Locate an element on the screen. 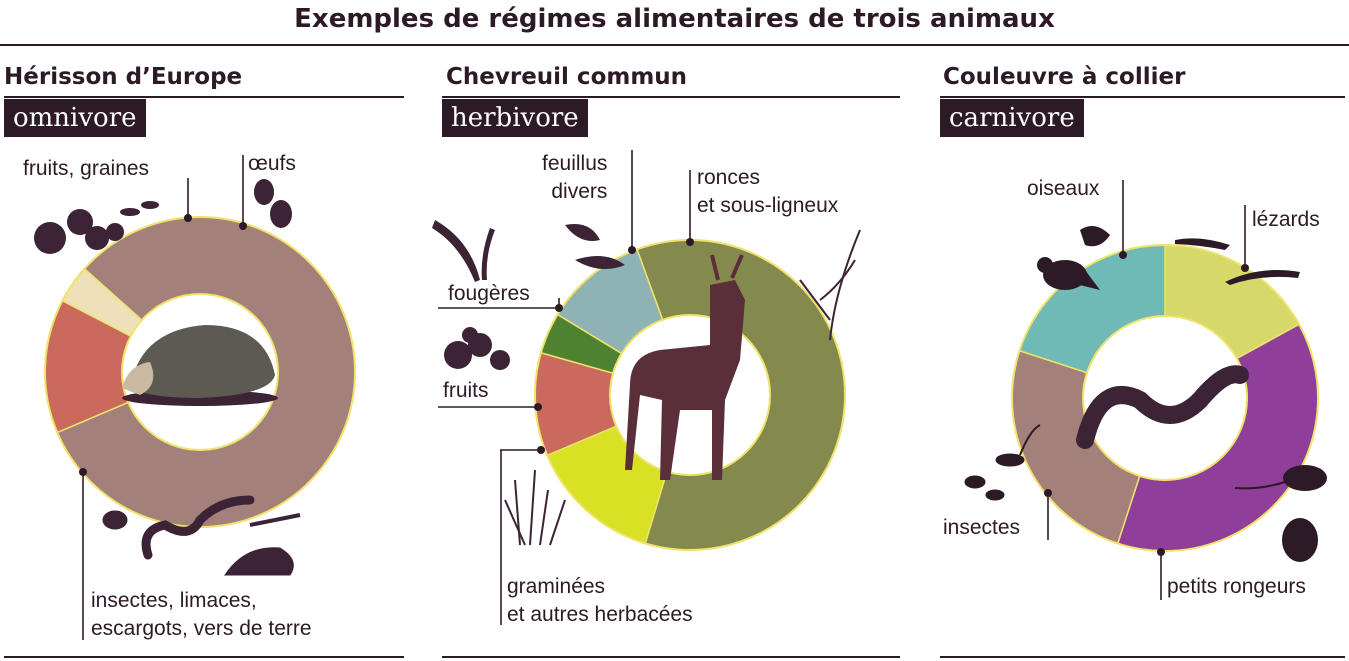 This screenshot has width=1349, height=661. snake-icon is located at coordinates (1162, 407).